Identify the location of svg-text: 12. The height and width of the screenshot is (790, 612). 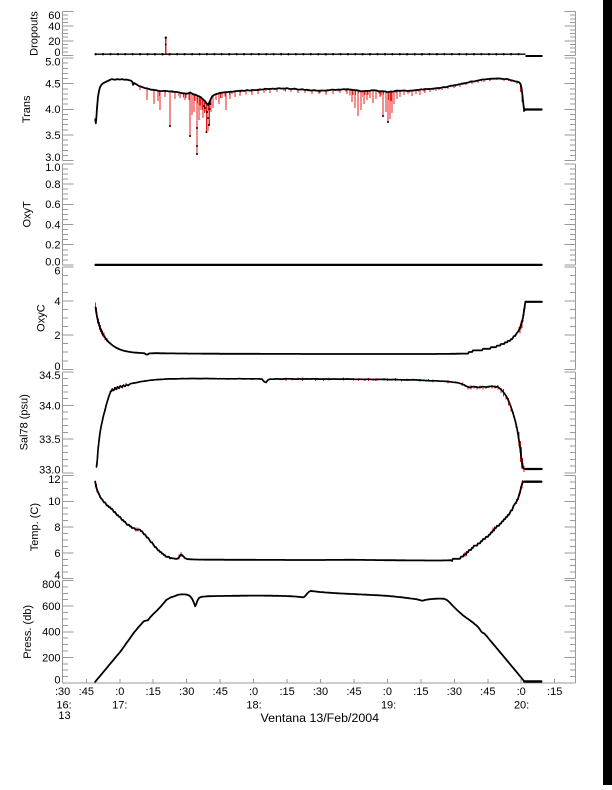
(54, 480).